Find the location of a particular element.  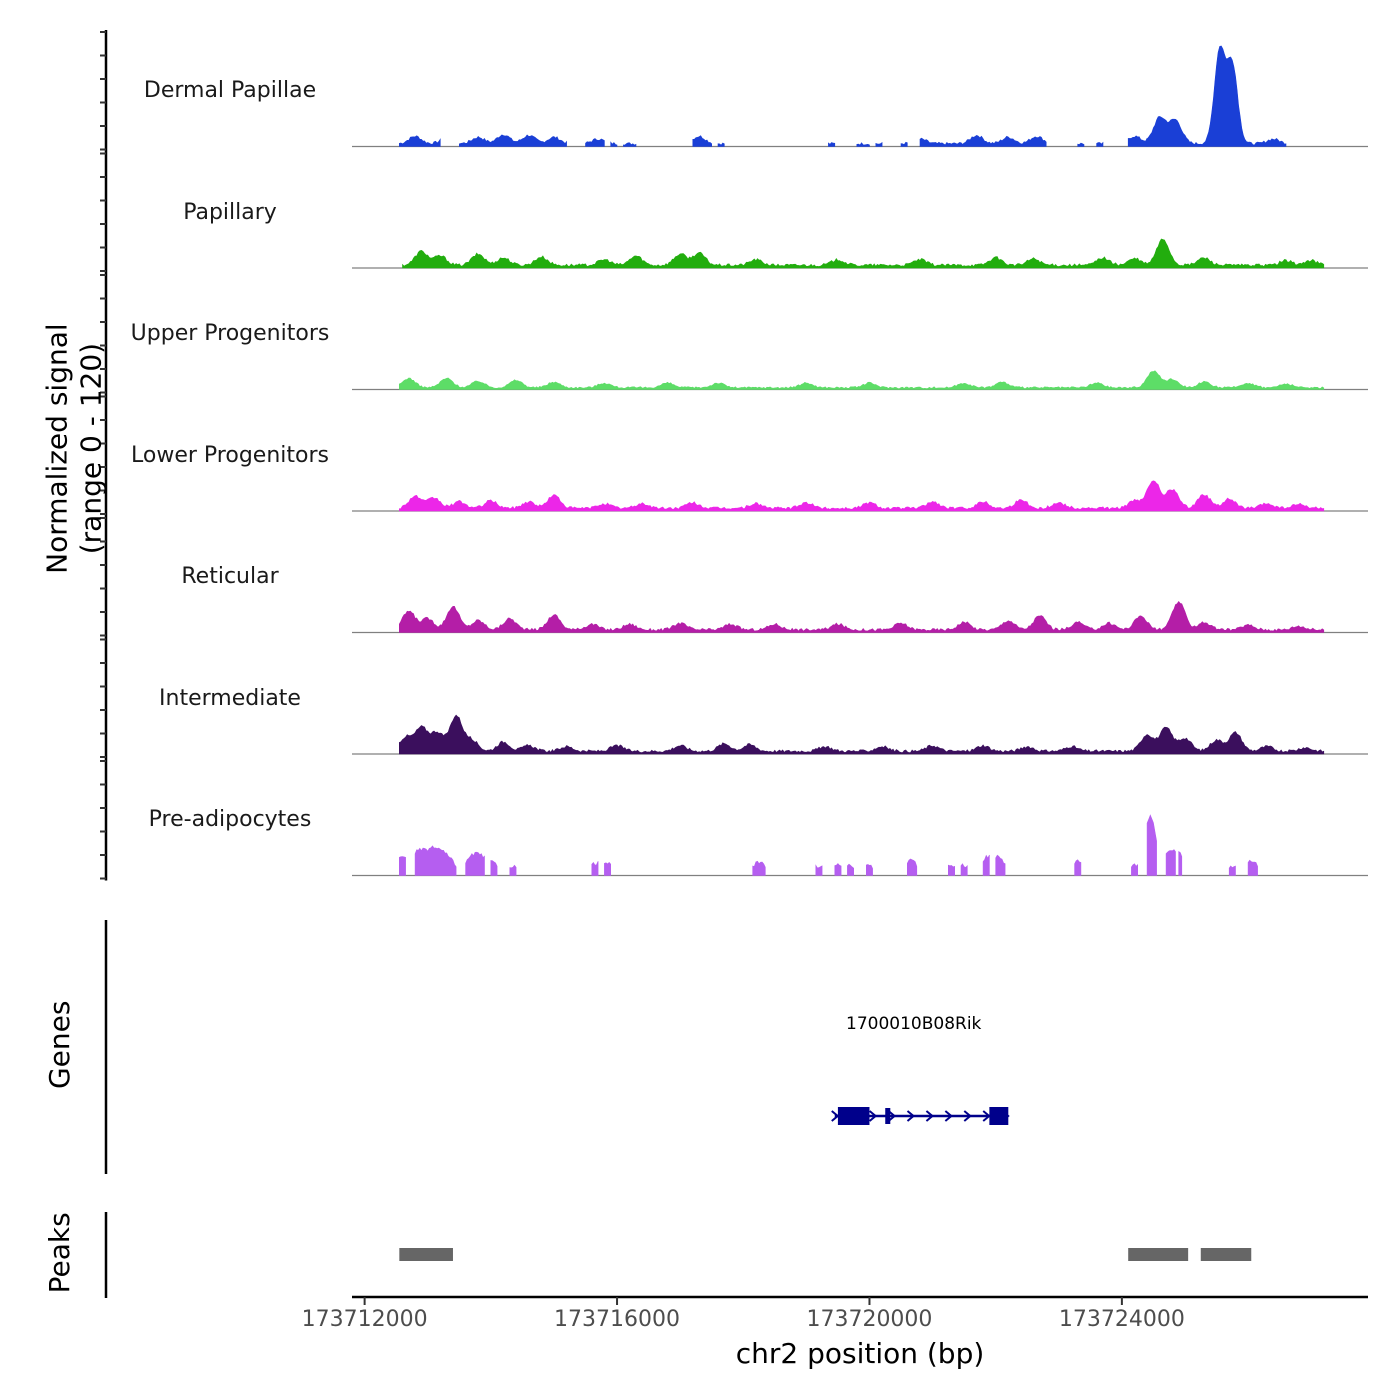

track-label: Lower Progenitors is located at coordinates (230, 455).